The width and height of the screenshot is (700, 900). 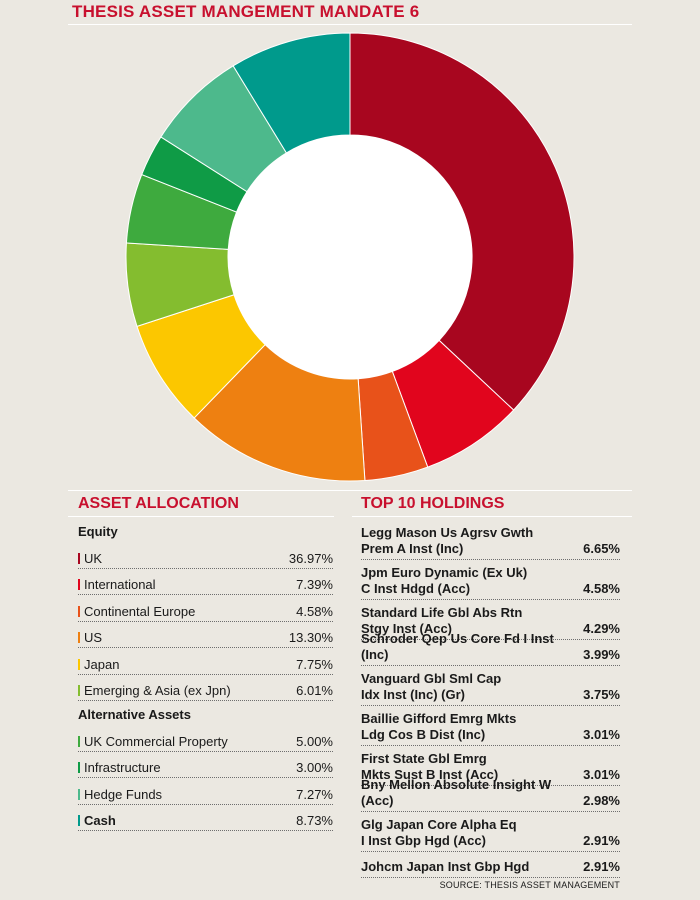 What do you see at coordinates (601, 548) in the screenshot?
I see `holding-value: 6.65%` at bounding box center [601, 548].